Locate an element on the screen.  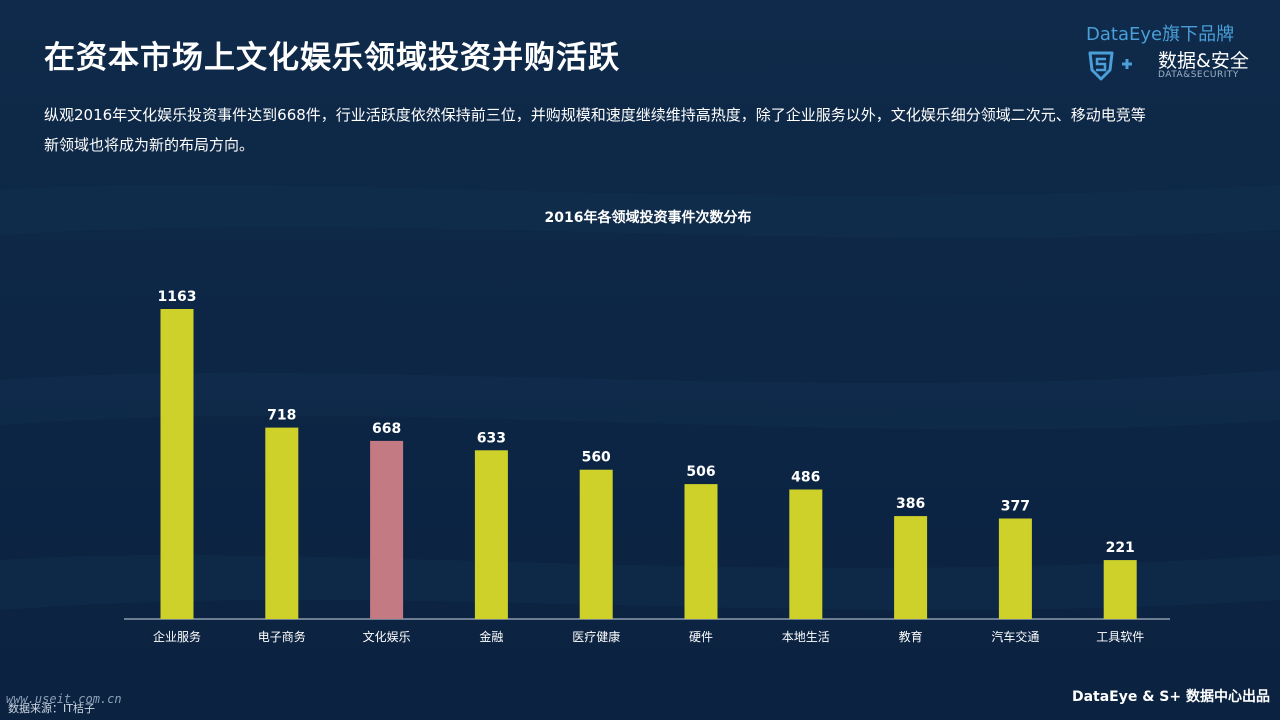
chart-title: 2016年各领域投资事件次数分布 is located at coordinates (648, 217).